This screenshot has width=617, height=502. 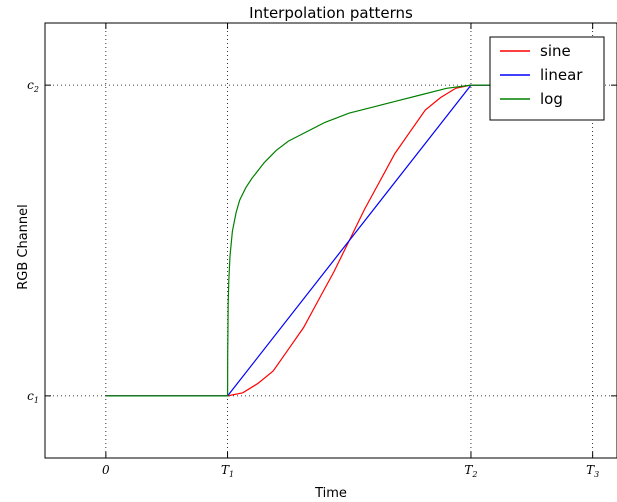 I want to click on x-axis-label: Time, so click(x=330, y=493).